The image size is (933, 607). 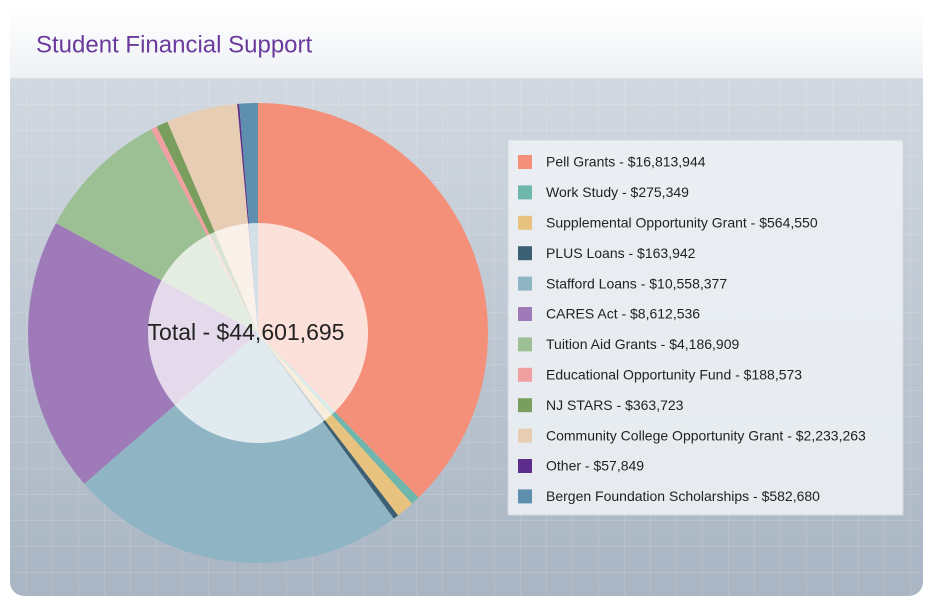 What do you see at coordinates (623, 314) in the screenshot?
I see `legend-label: CARES Act - $8,612,536` at bounding box center [623, 314].